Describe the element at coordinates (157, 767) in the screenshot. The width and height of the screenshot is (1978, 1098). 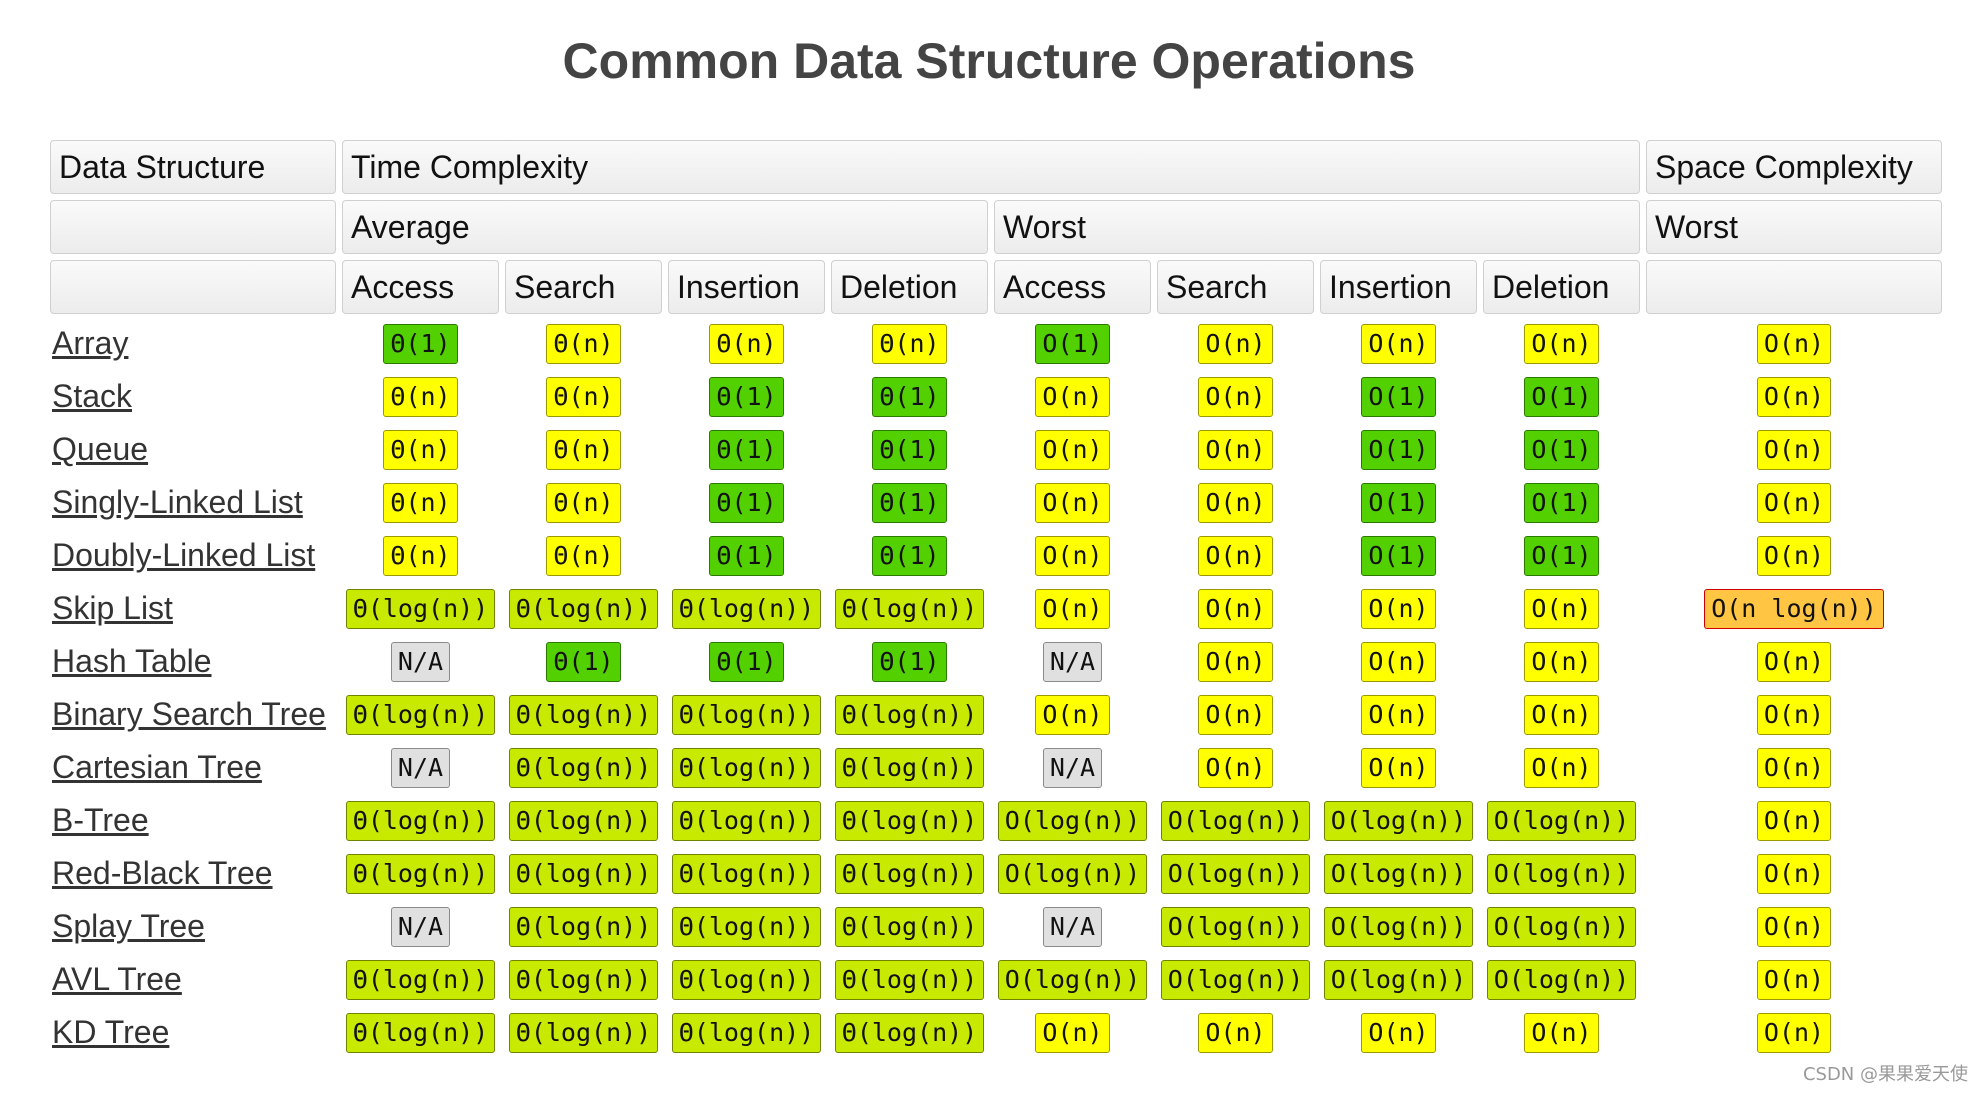
I see `data-structure-link: Cartesian Tree` at that location.